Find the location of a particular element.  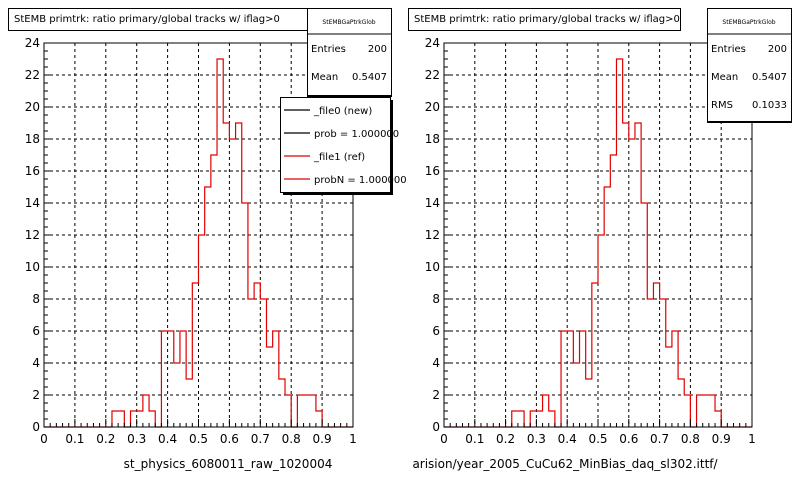

legend-entry: prob = 1.000000 is located at coordinates (356, 134).